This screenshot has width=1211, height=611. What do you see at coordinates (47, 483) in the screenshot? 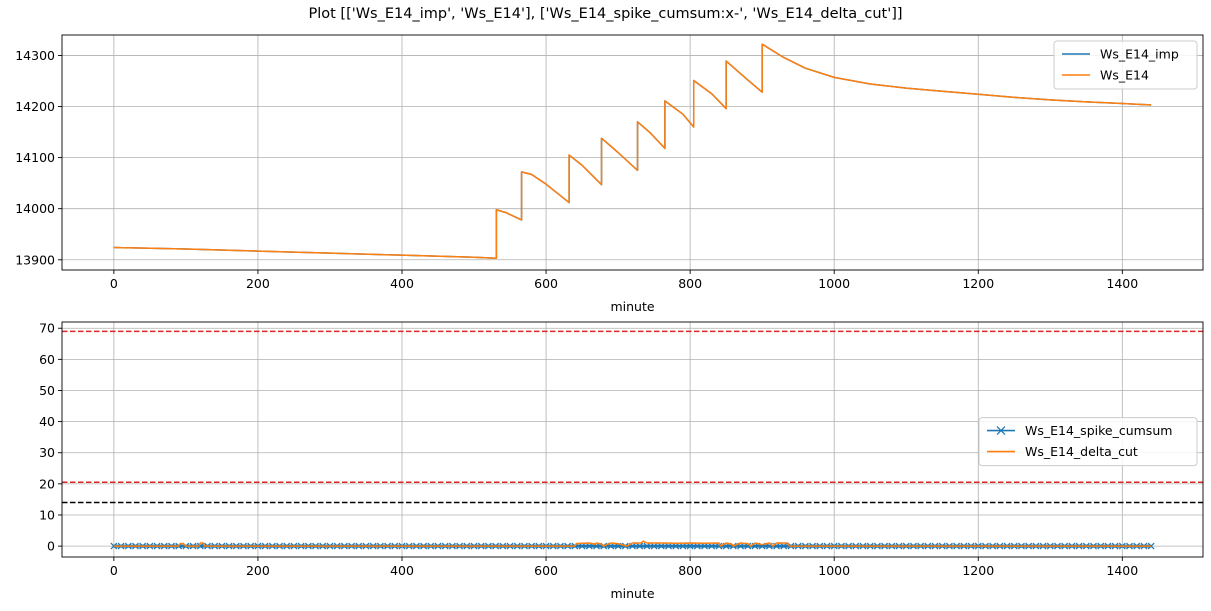
I see `y-tick-label: 20` at bounding box center [47, 483].